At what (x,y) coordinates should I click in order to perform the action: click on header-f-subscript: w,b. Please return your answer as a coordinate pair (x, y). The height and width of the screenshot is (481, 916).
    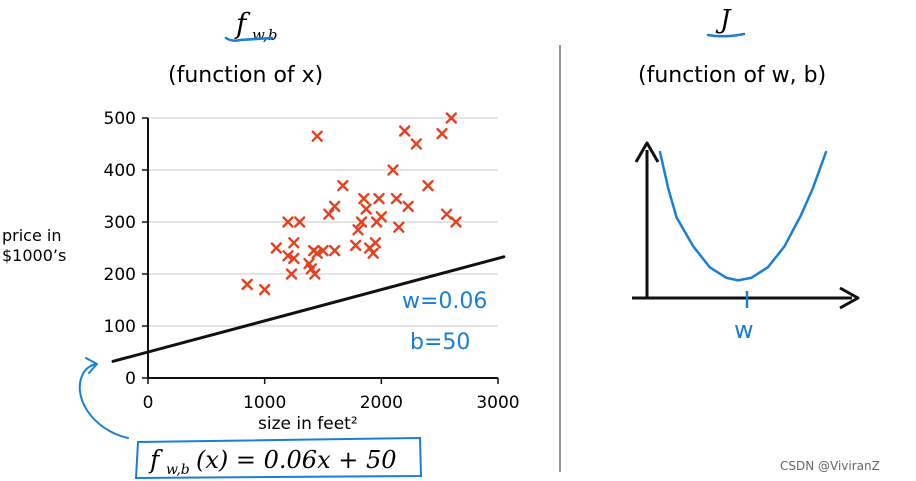
    Looking at the image, I should click on (264, 35).